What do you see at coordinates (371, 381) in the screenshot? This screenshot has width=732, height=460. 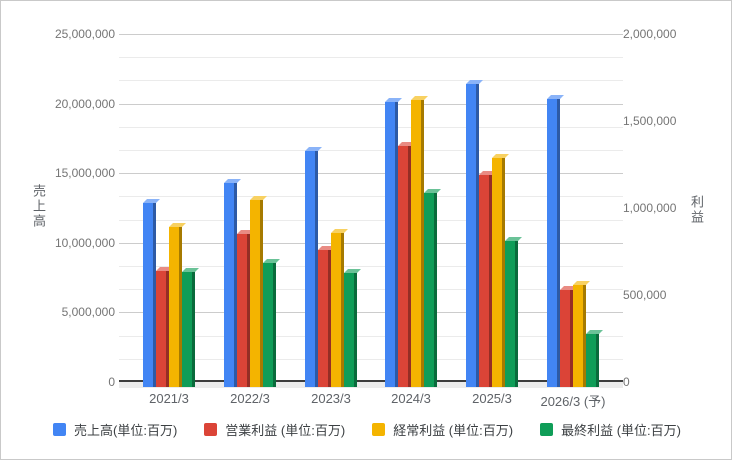 I see `x-axis-baseline` at bounding box center [371, 381].